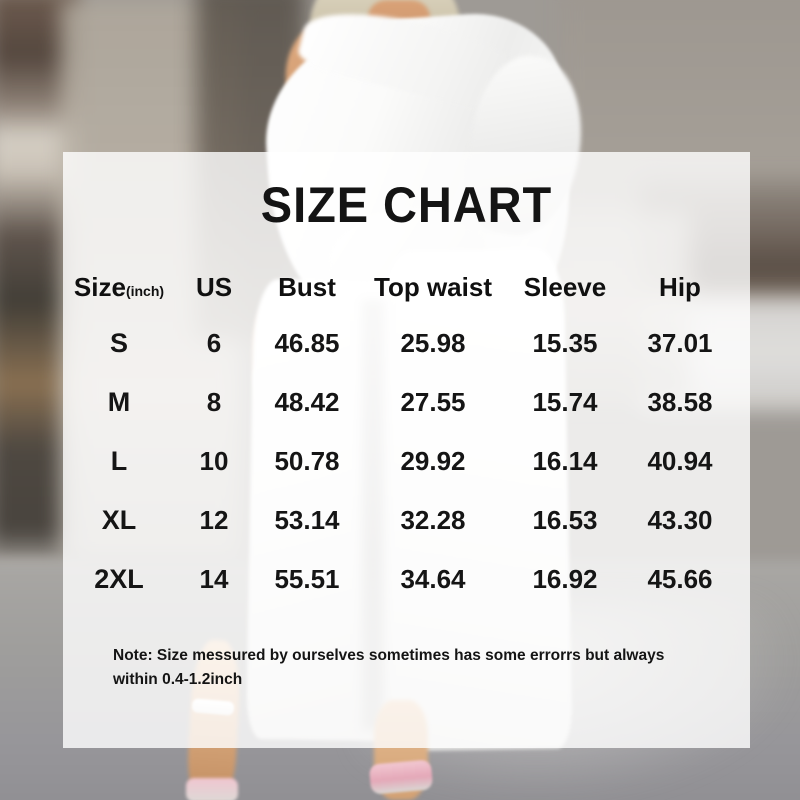 This screenshot has width=800, height=800. Describe the element at coordinates (99, 287) in the screenshot. I see `column-header-size-label: Size` at that location.